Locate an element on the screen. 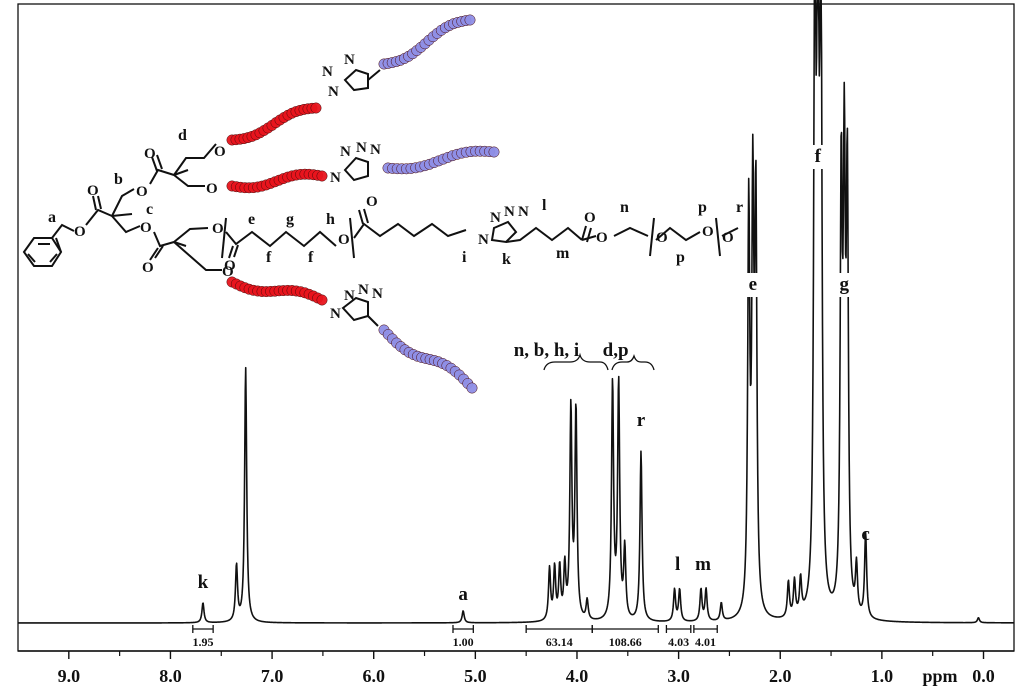 This screenshot has width=1024, height=697. peg-chain-middle is located at coordinates (441, 160).